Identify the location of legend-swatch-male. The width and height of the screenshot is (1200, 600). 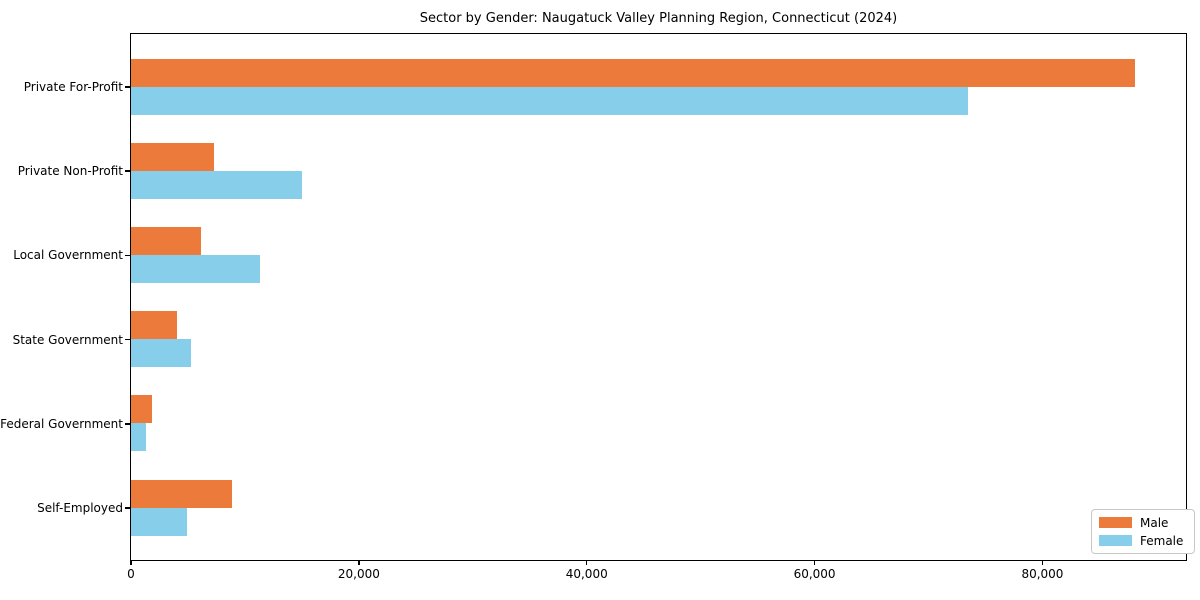
(1115, 522).